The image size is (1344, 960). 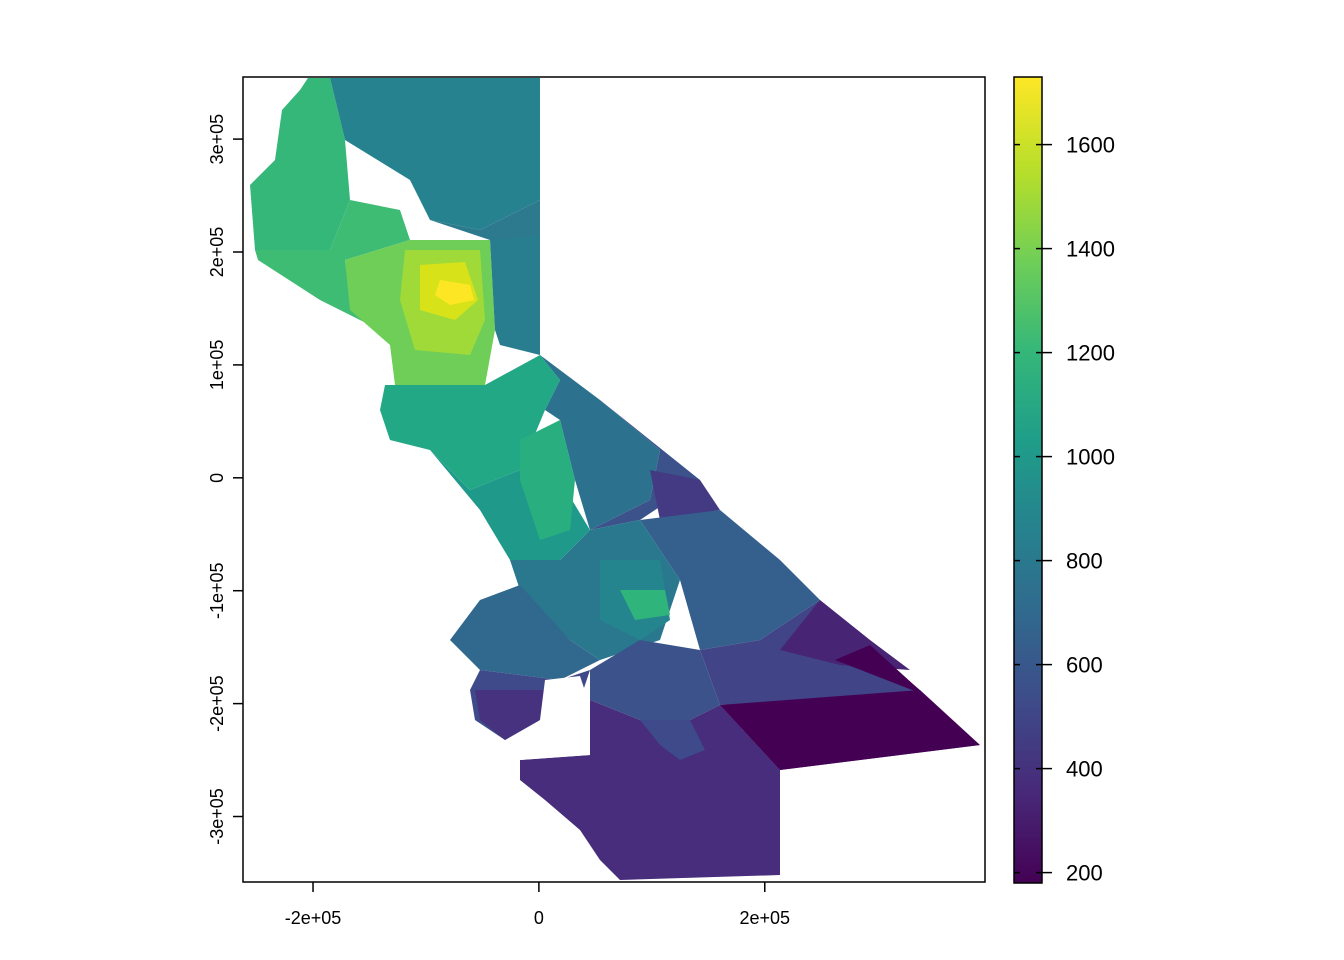 What do you see at coordinates (1090, 145) in the screenshot?
I see `legend-tick-label: 1600` at bounding box center [1090, 145].